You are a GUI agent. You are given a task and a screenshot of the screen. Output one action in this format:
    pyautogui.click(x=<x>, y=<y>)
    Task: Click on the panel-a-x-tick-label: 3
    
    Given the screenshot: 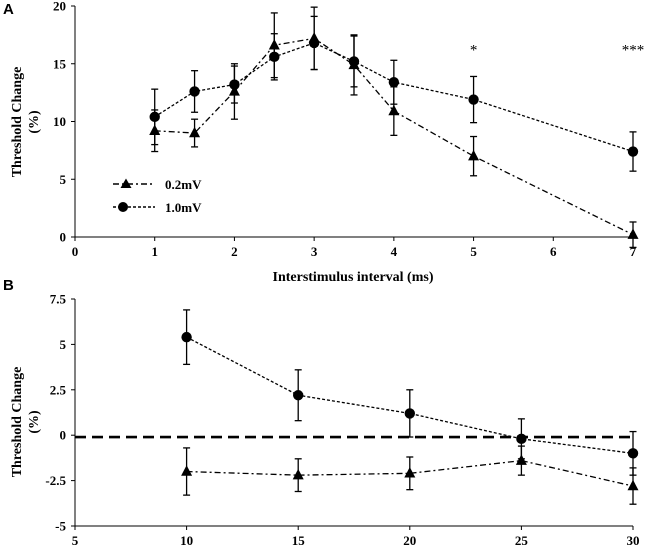 What is the action you would take?
    pyautogui.click(x=314, y=251)
    